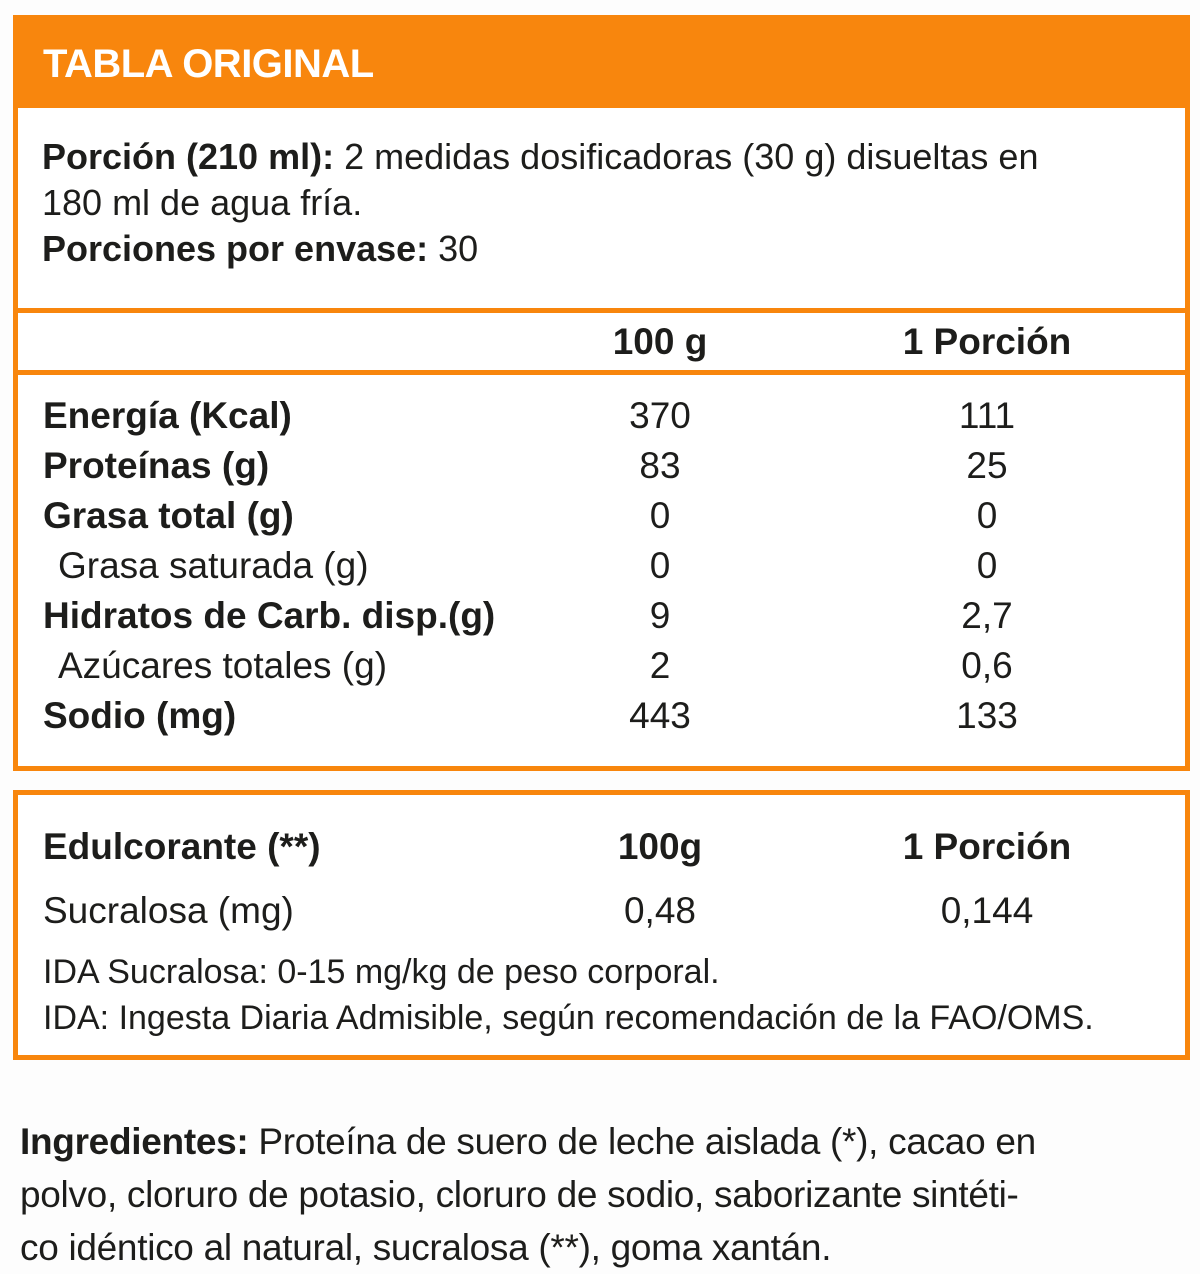 This screenshot has width=1200, height=1274. What do you see at coordinates (987, 665) in the screenshot?
I see `row-value-porcion: 0,6` at bounding box center [987, 665].